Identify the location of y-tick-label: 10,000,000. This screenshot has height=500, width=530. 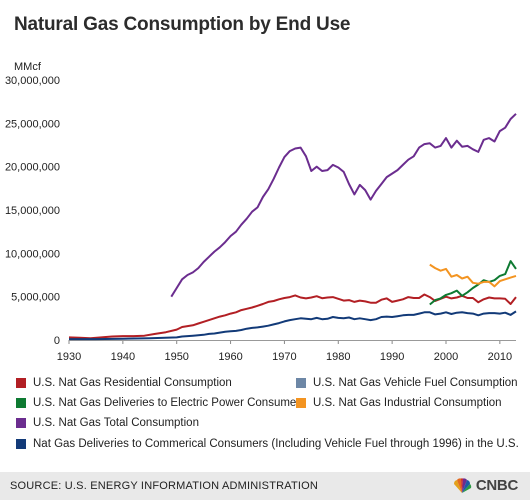
(32, 254).